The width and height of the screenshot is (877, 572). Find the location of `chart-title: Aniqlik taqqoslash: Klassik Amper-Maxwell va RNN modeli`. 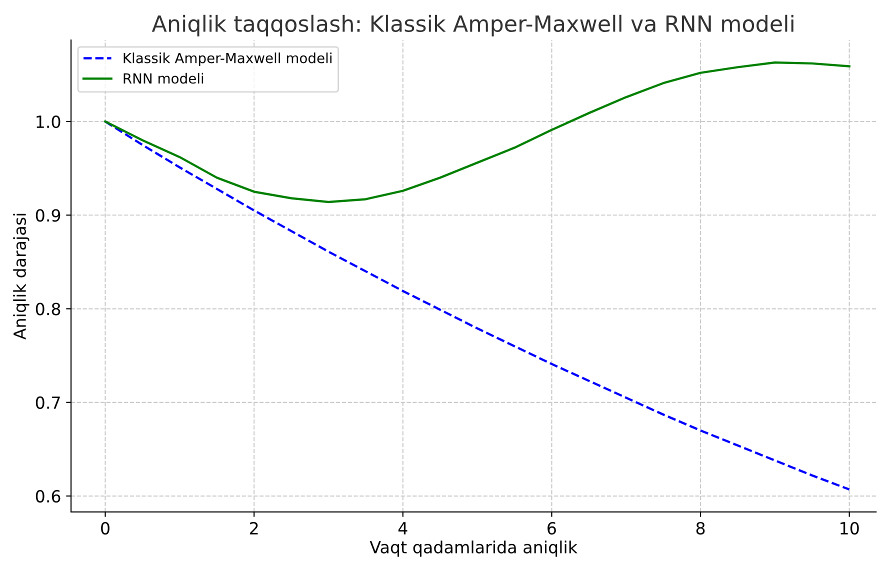

chart-title: Aniqlik taqqoslash: Klassik Amper-Maxwell va RNN modeli is located at coordinates (473, 25).